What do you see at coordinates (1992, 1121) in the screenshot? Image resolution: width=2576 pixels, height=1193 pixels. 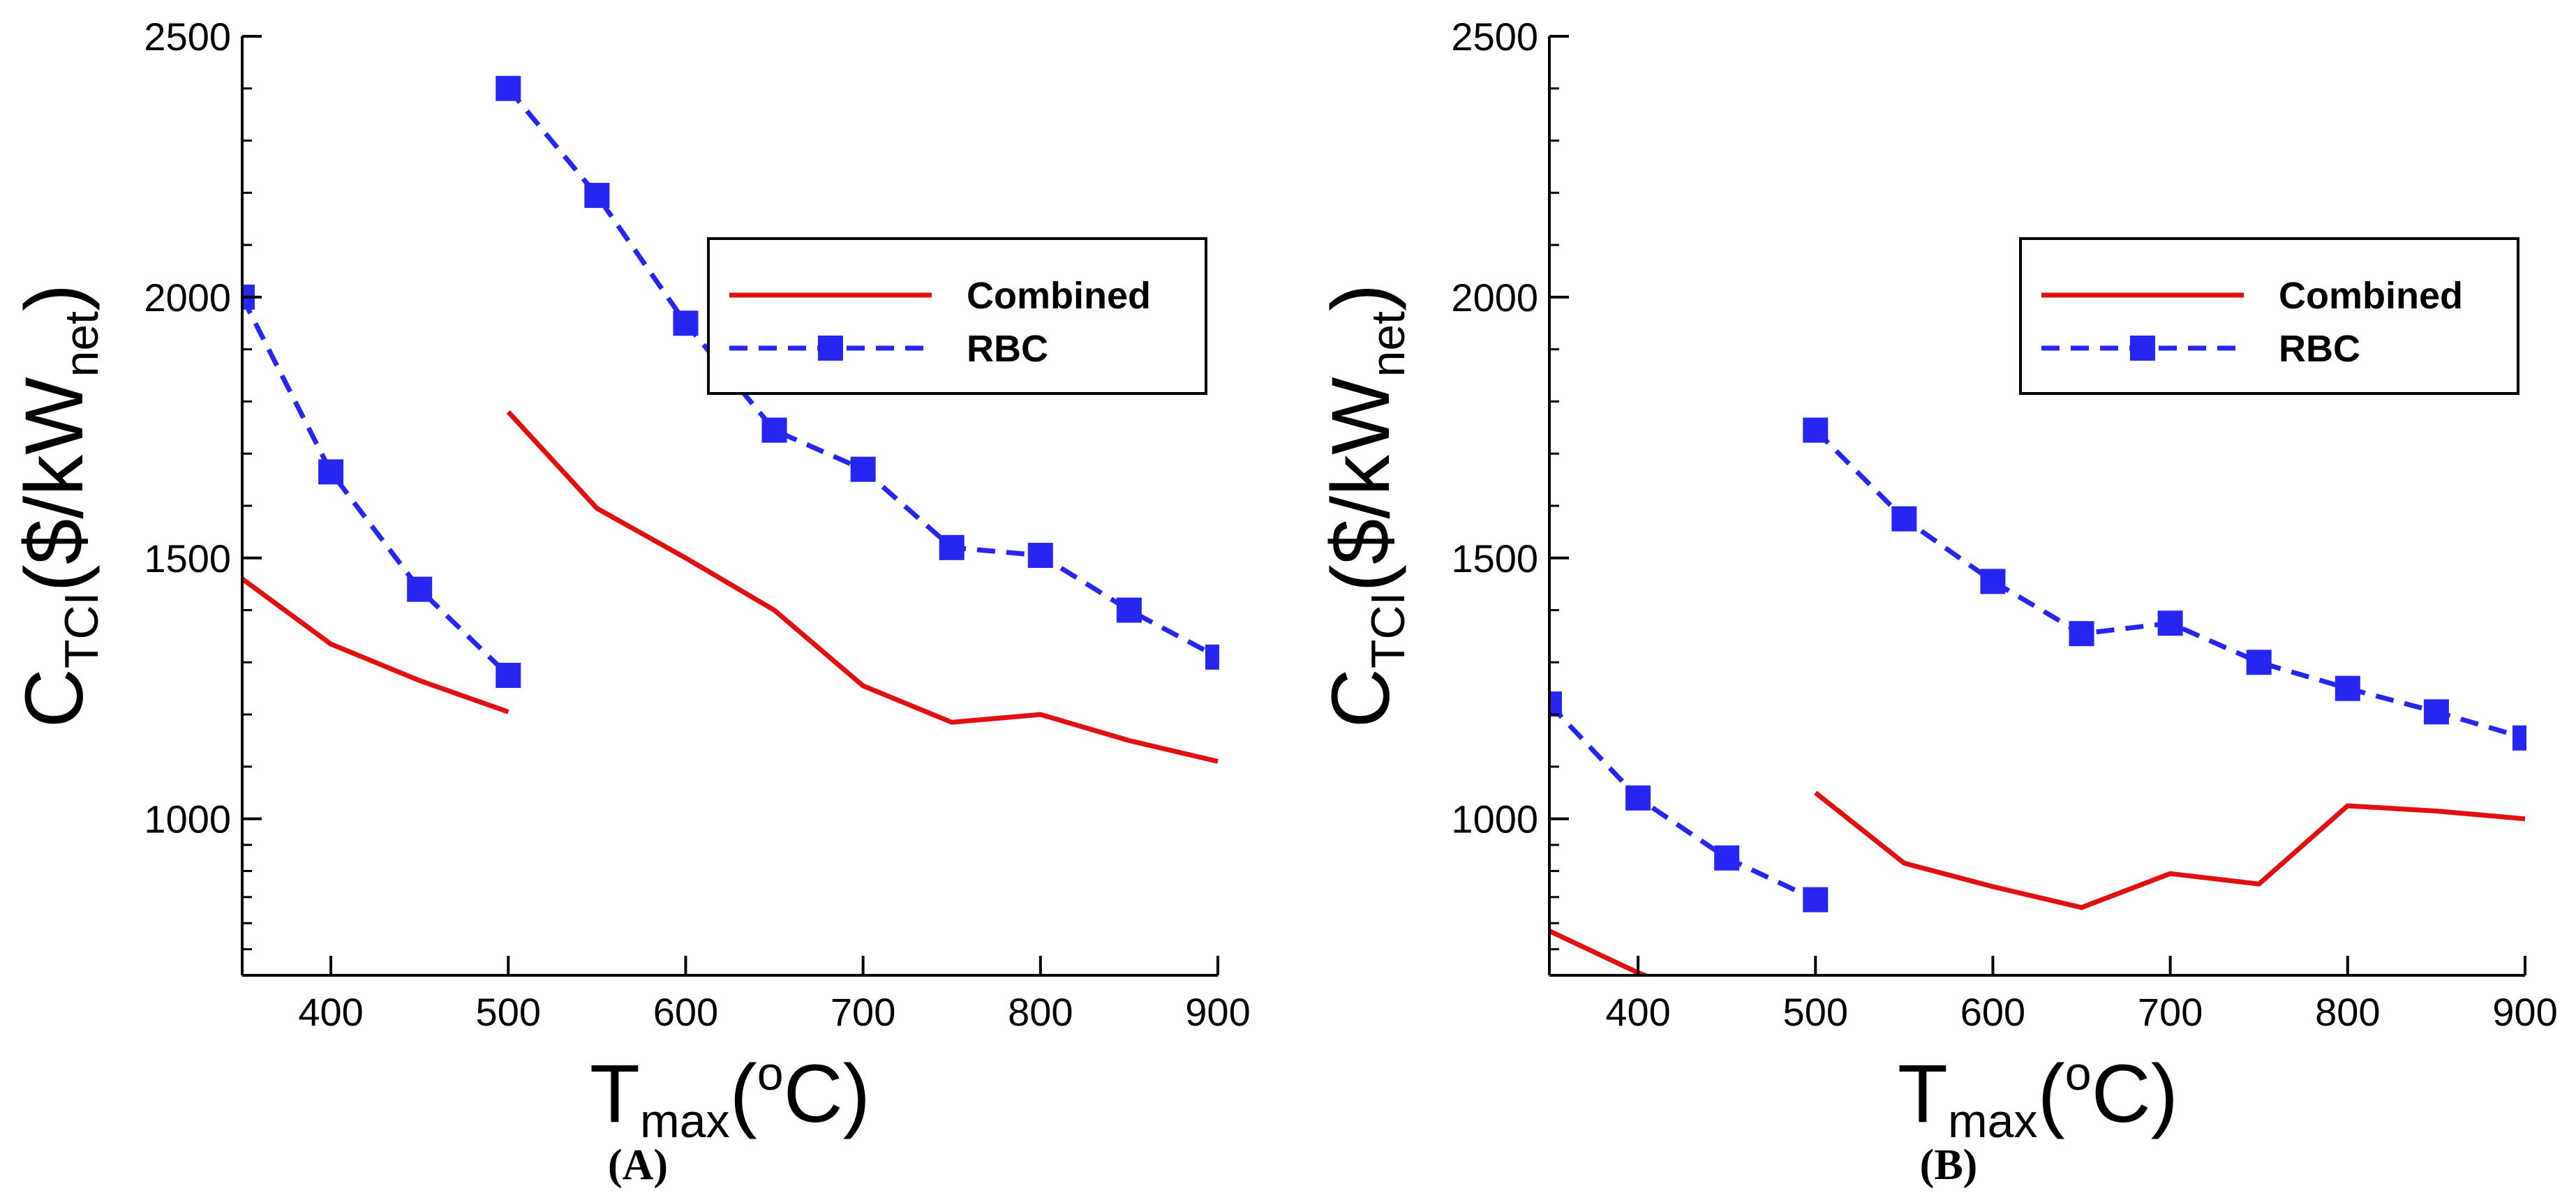 I see `xlabel-sub-b: max` at bounding box center [1992, 1121].